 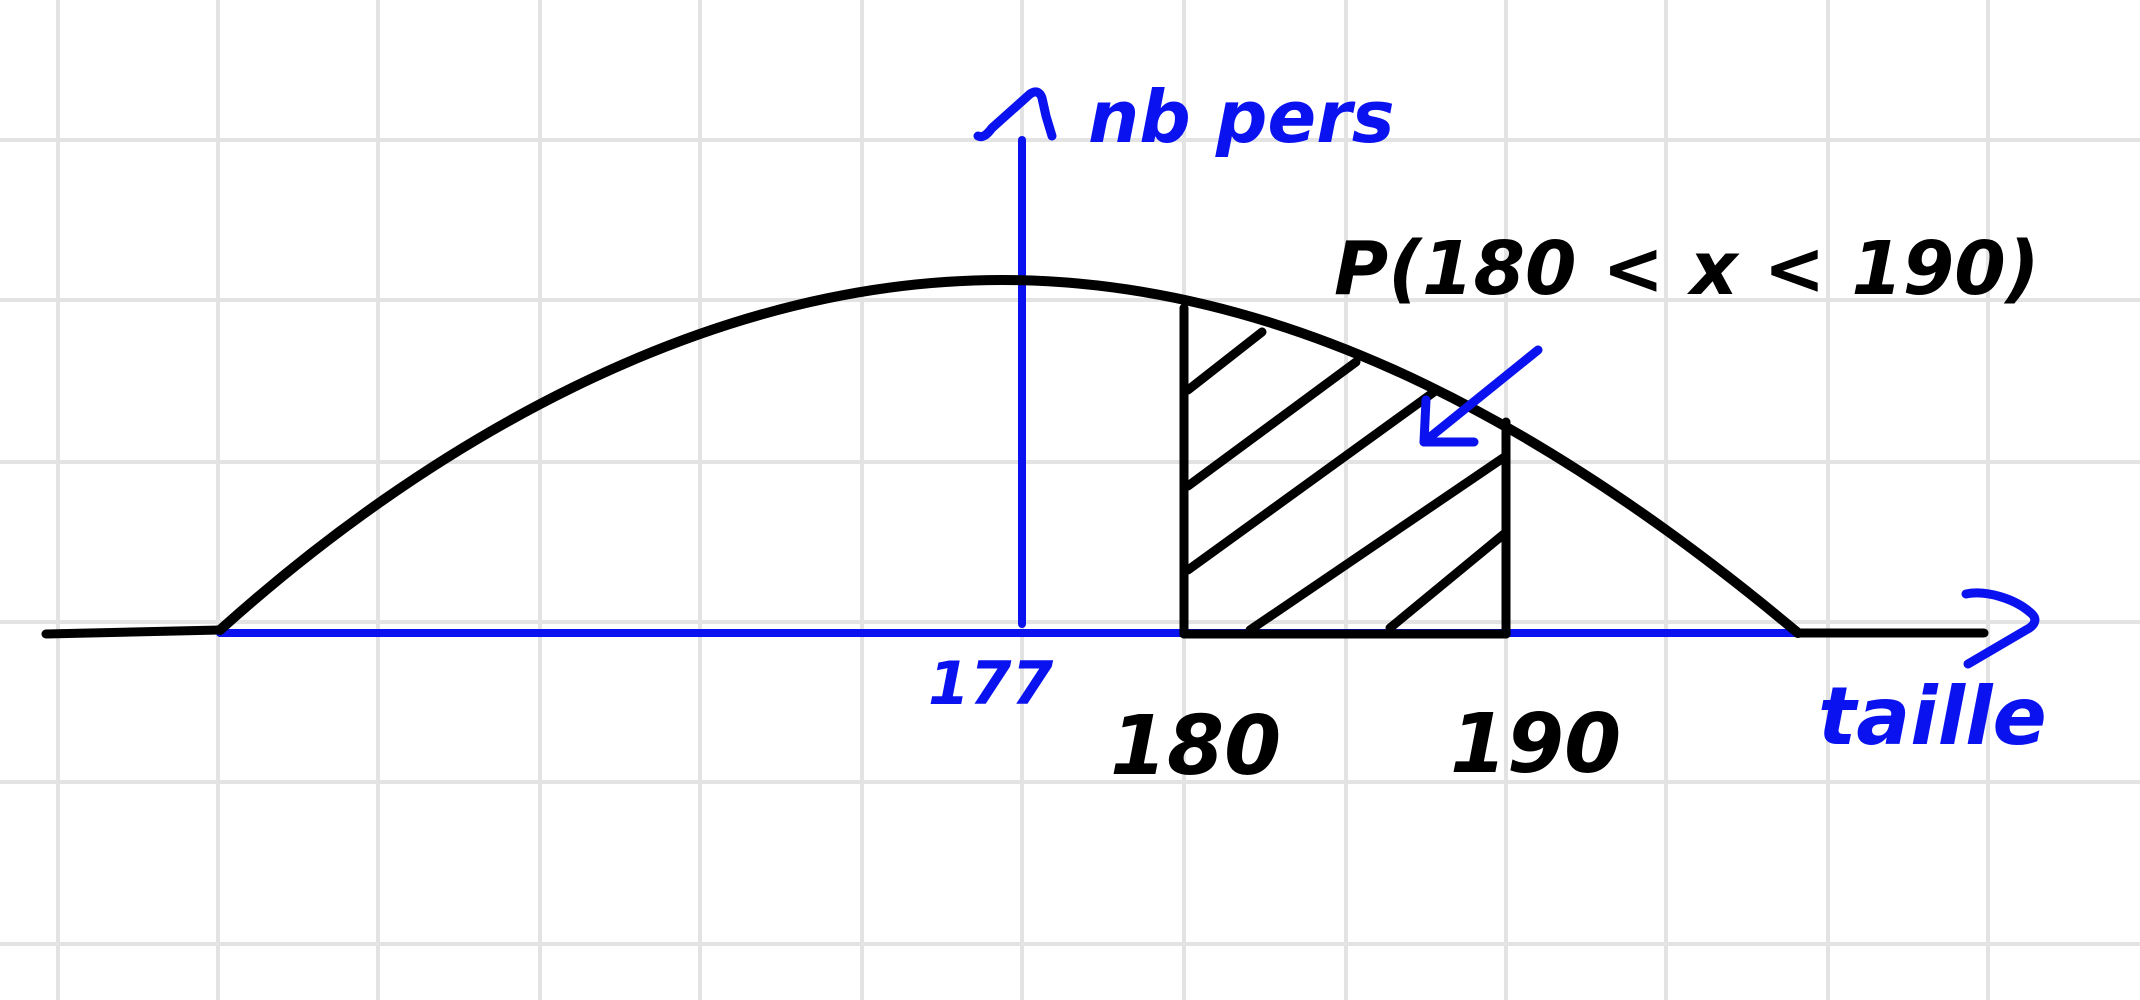 I want to click on shaded-region, so click(x=1345, y=471).